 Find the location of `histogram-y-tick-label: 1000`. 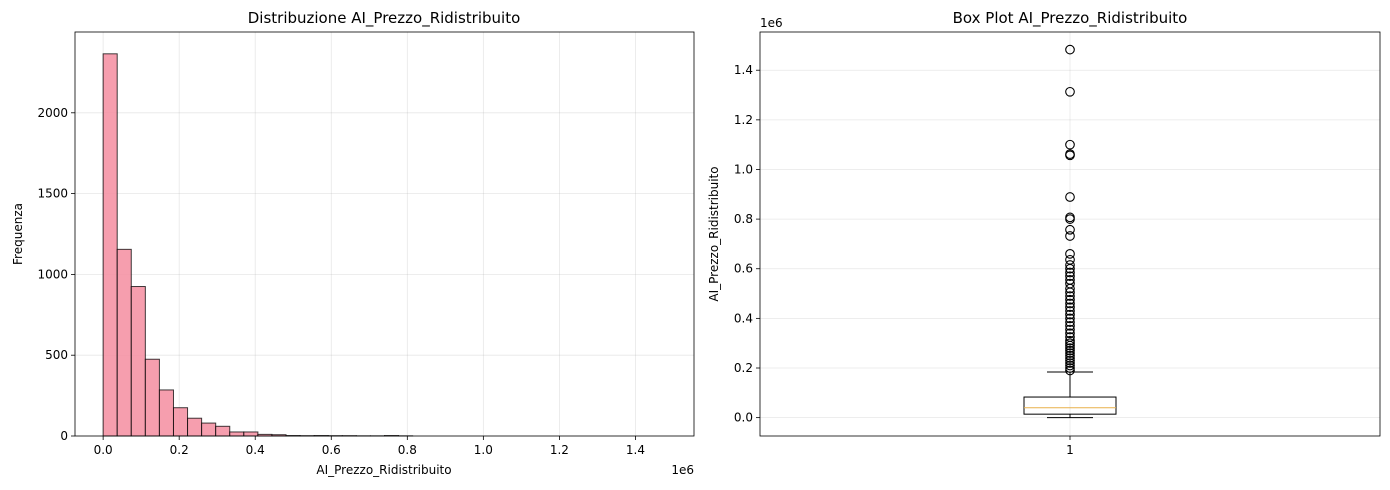

histogram-y-tick-label: 1000 is located at coordinates (52, 274).